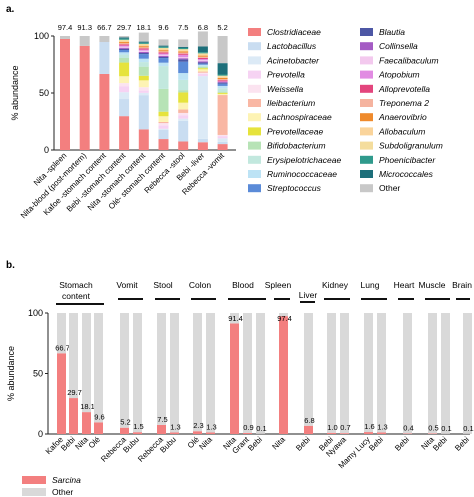 The height and width of the screenshot is (497, 474). I want to click on legend-label: Bifidobacterium, so click(296, 146).